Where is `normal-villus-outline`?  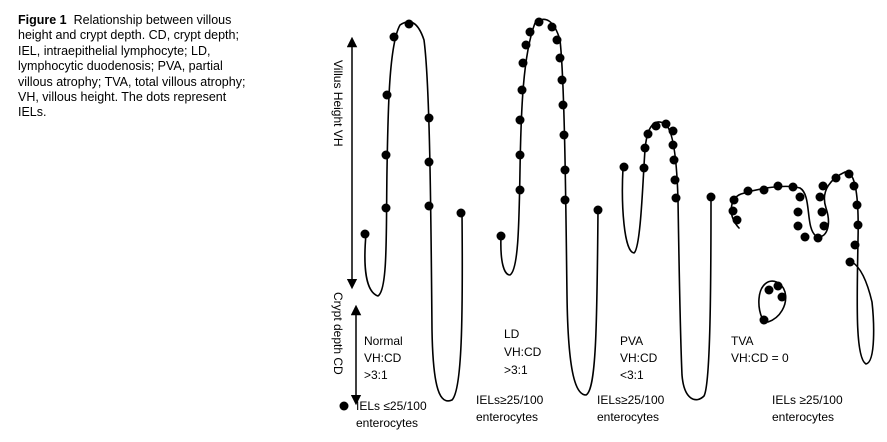
normal-villus-outline is located at coordinates (414, 211).